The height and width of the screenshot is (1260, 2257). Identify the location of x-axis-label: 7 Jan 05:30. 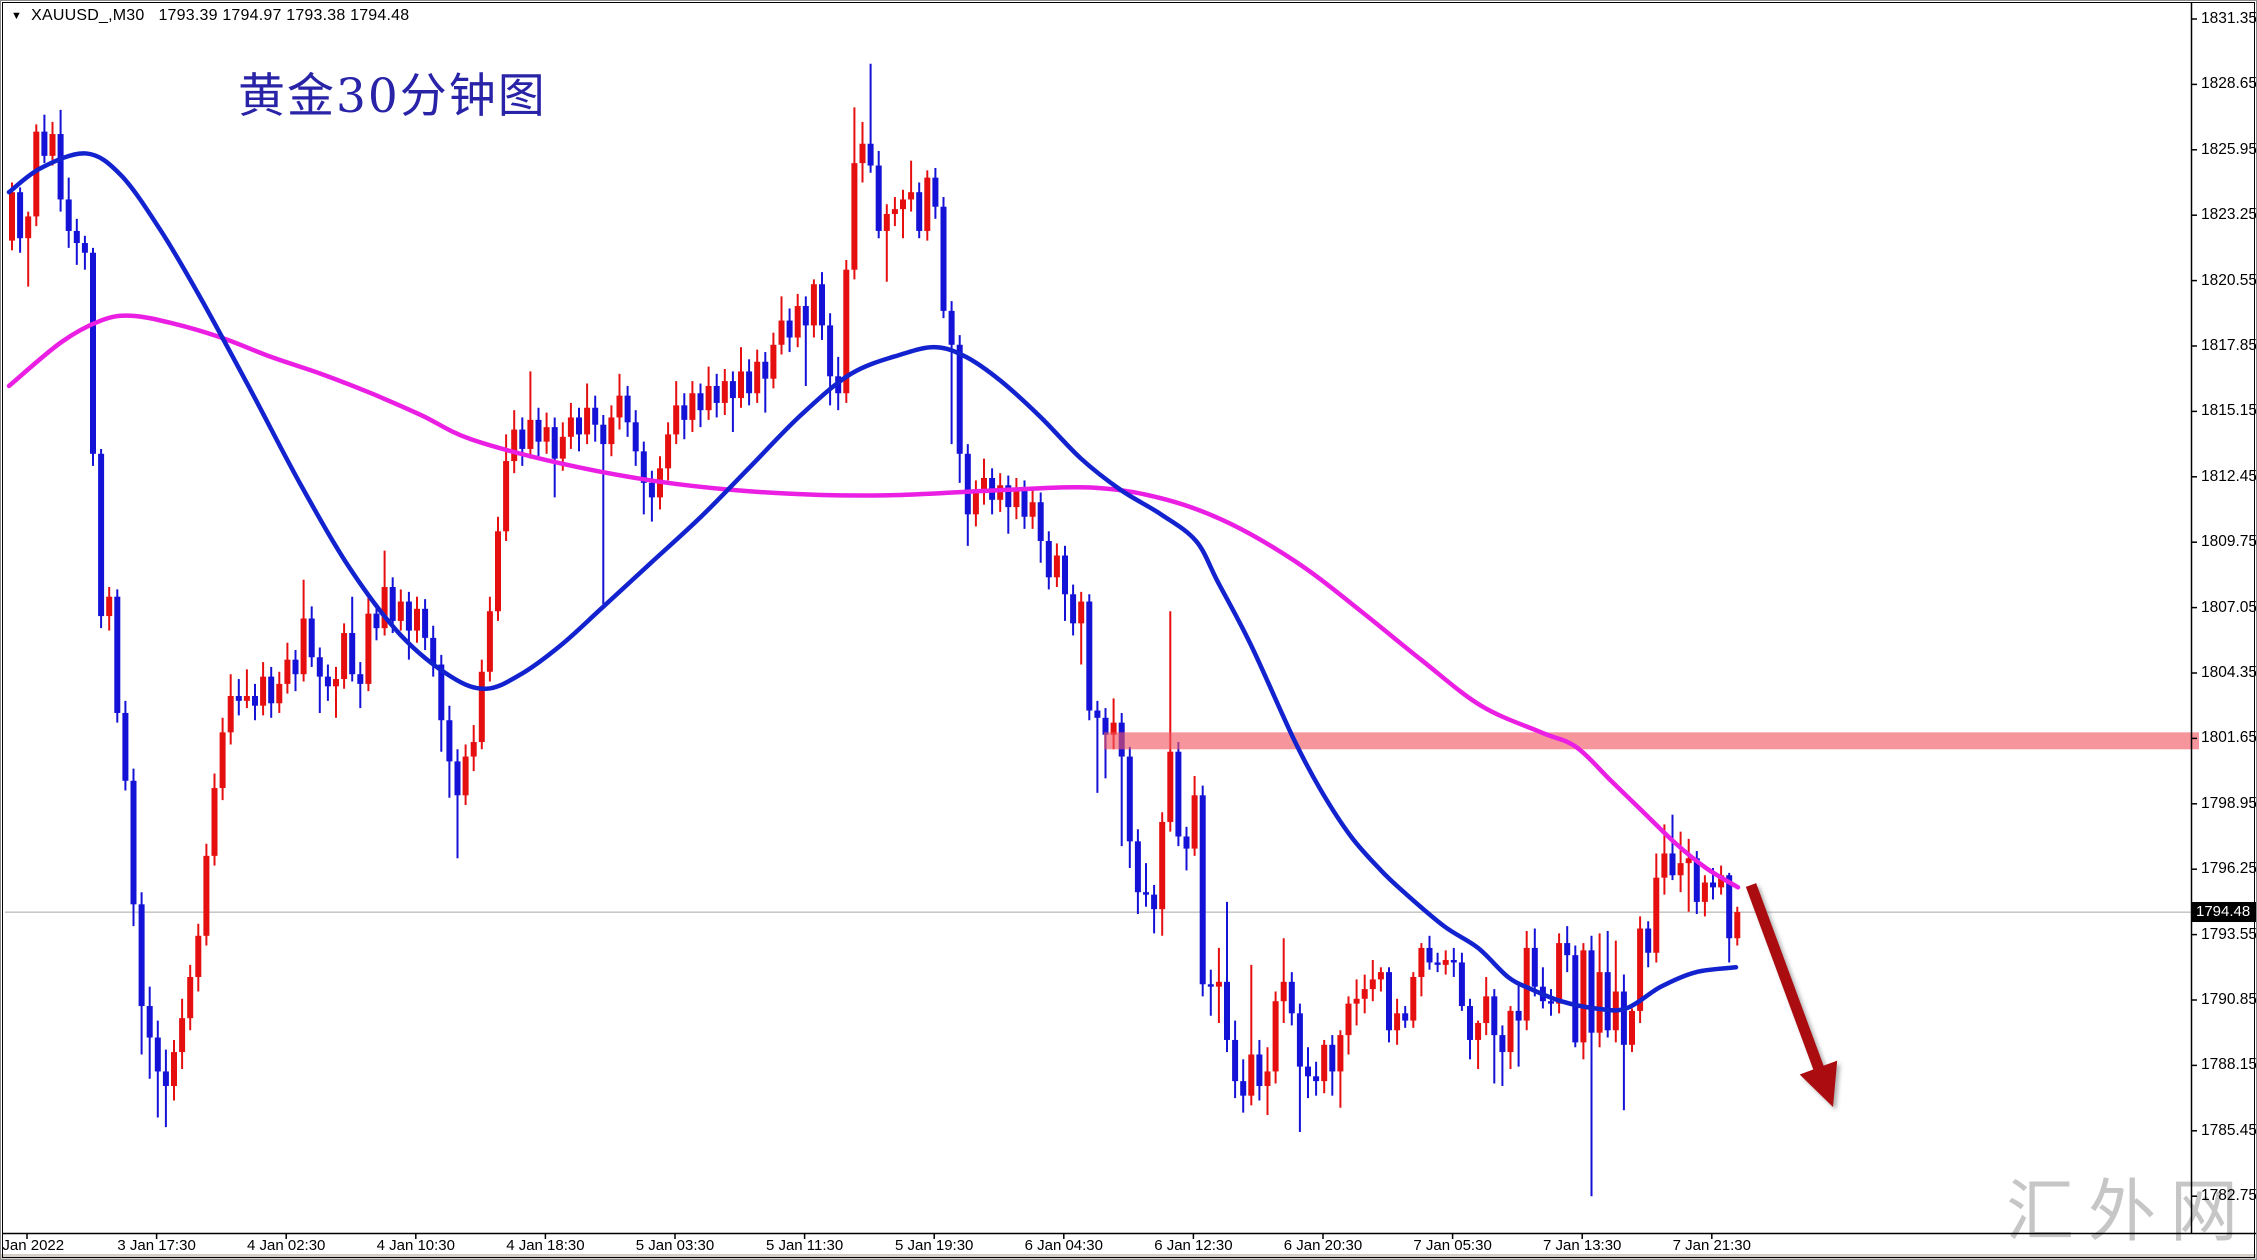
(1452, 1245).